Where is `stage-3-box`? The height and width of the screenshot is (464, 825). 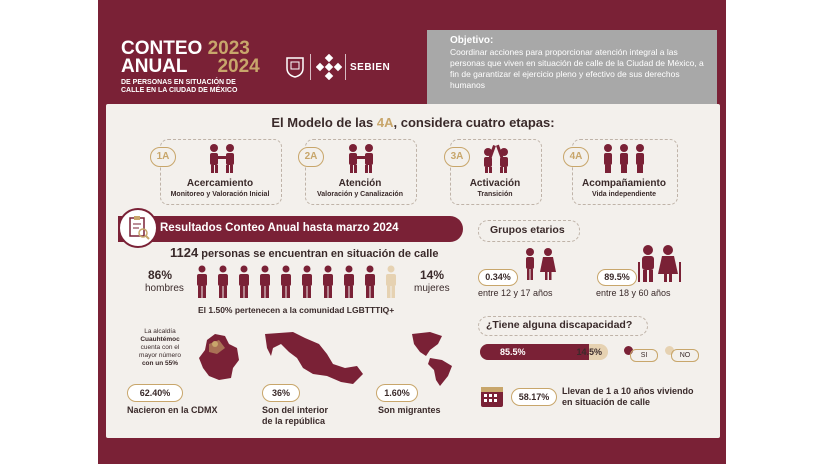 stage-3-box is located at coordinates (496, 172).